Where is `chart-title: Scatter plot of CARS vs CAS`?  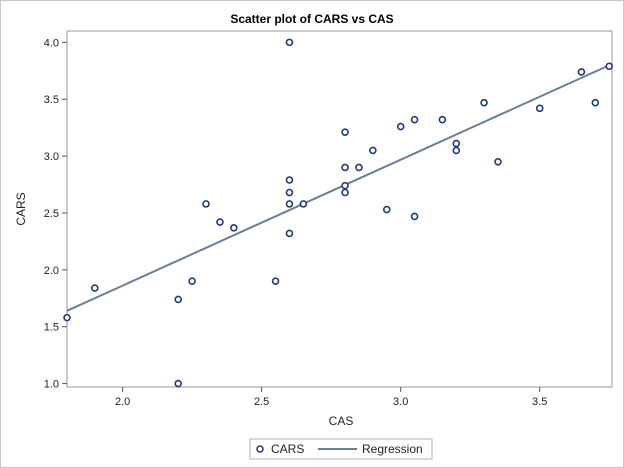 chart-title: Scatter plot of CARS vs CAS is located at coordinates (311, 19).